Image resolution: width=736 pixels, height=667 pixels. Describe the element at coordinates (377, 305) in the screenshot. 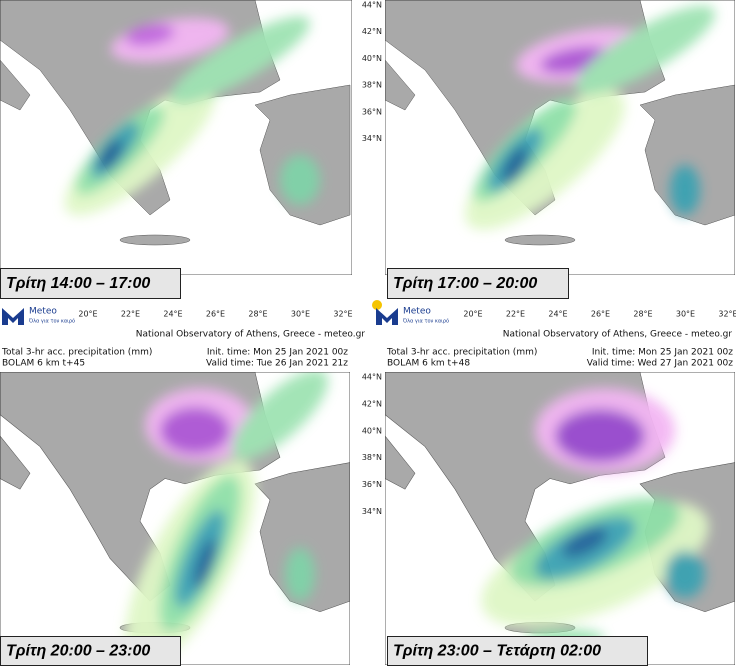

I see `logo-dot` at that location.